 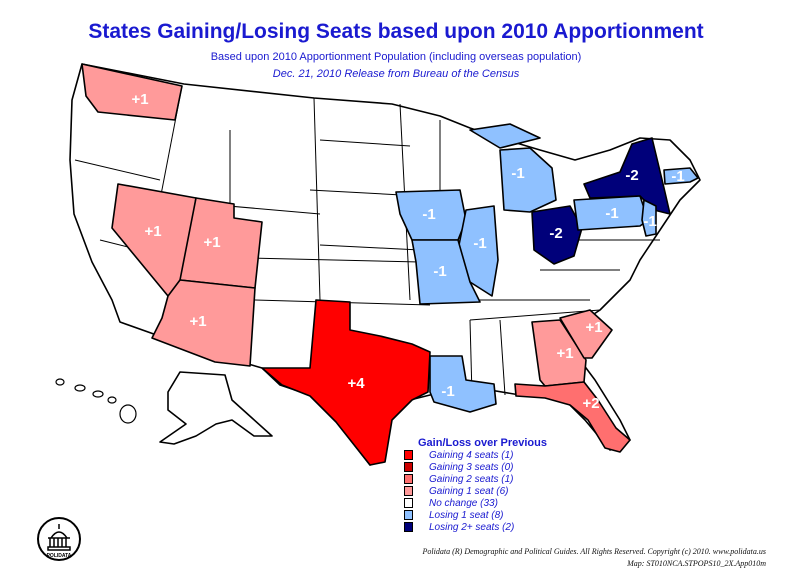 What do you see at coordinates (469, 491) in the screenshot?
I see `legend-label: Gaining 1 seat (6)` at bounding box center [469, 491].